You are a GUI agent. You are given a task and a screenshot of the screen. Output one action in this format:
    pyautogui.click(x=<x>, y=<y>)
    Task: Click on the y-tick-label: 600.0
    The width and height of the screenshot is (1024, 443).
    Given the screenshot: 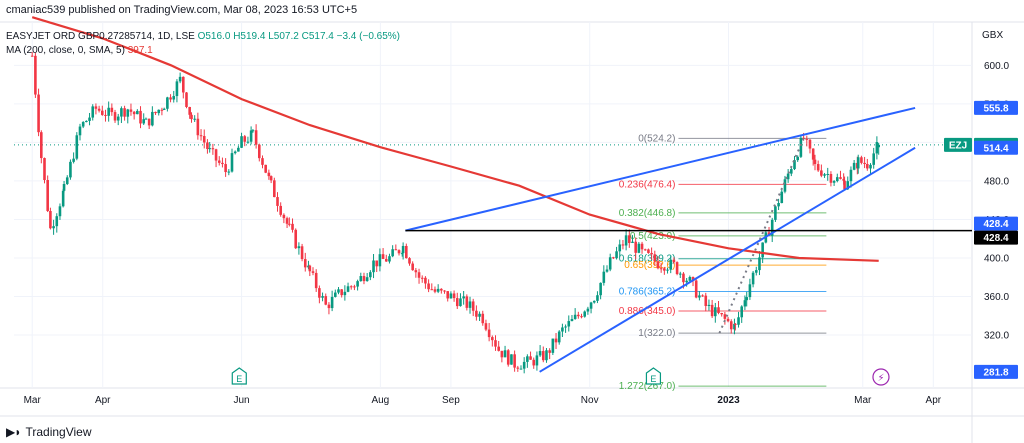 What is the action you would take?
    pyautogui.click(x=996, y=66)
    